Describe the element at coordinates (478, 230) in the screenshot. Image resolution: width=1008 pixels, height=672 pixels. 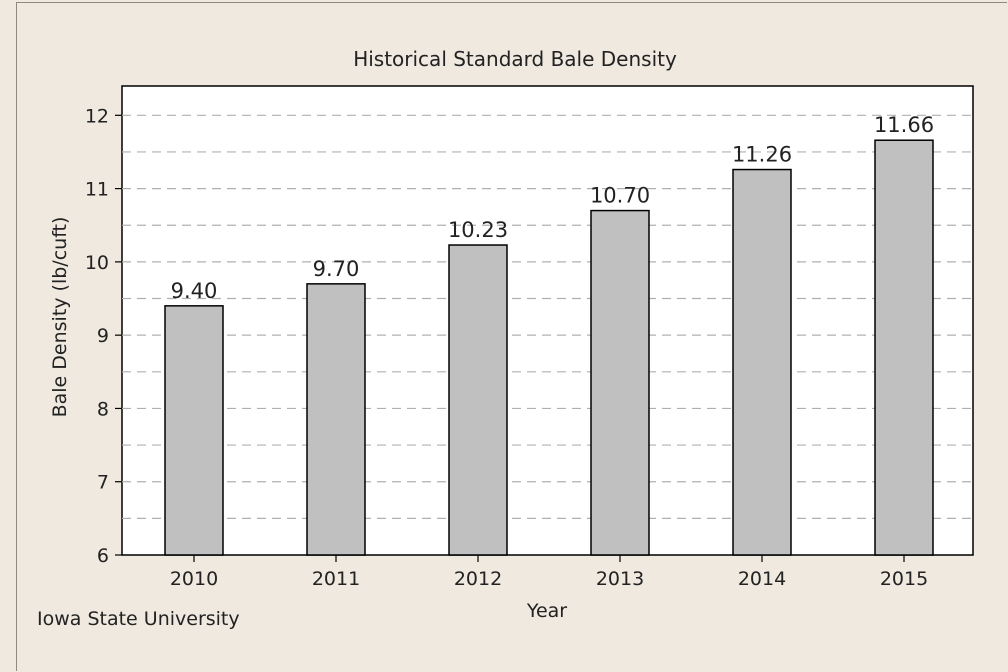
I see `data-label: 10.23` at that location.